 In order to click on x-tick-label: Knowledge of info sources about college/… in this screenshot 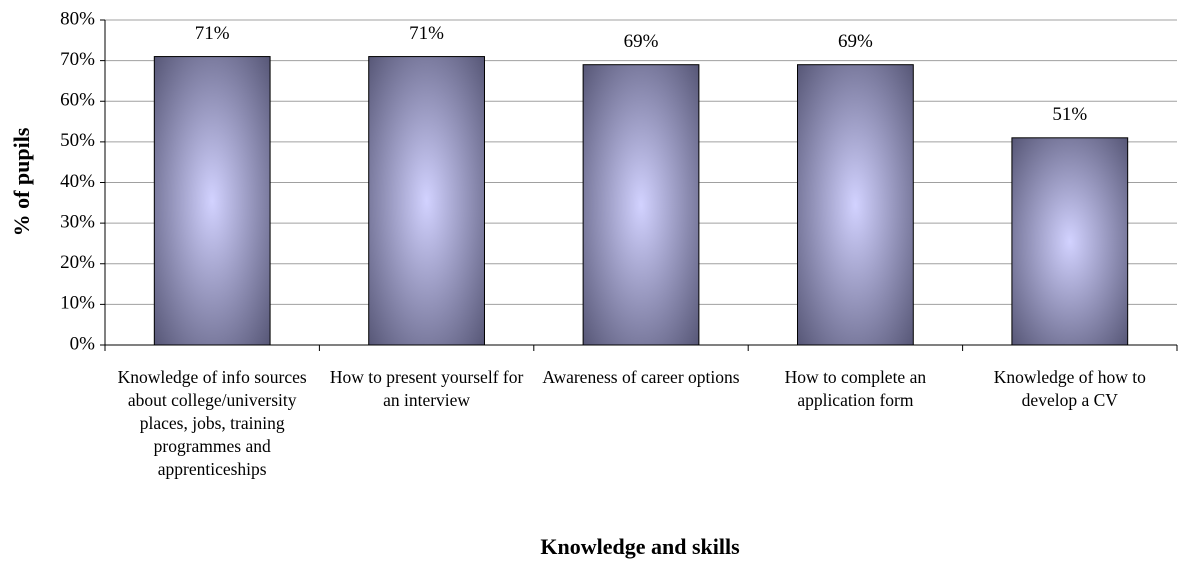, I will do `click(212, 423)`.